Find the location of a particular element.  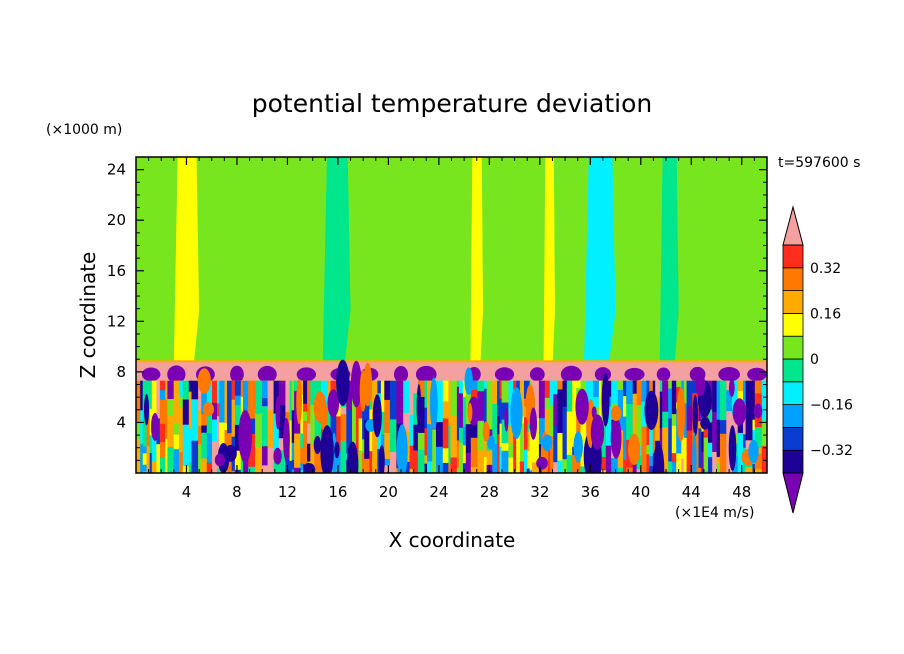

colorbar-extend-max is located at coordinates (793, 225).